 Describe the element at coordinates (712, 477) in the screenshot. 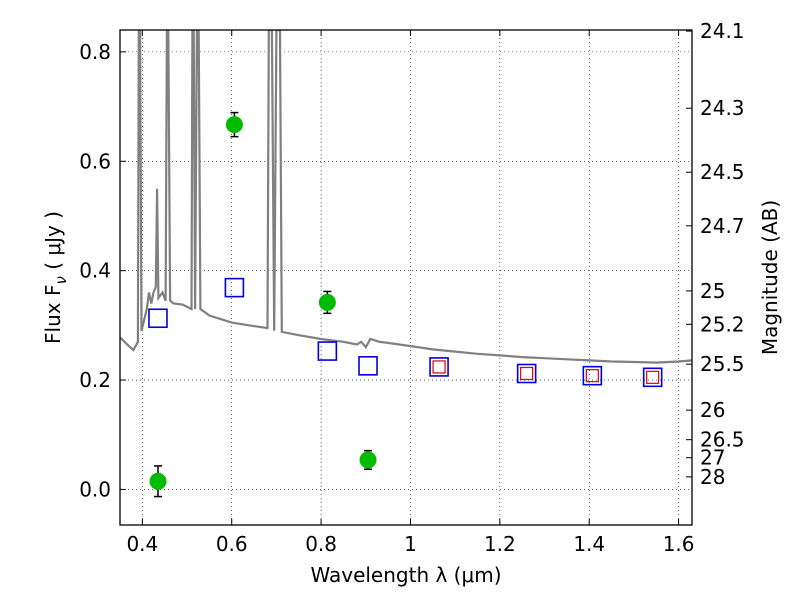

I see `y2-tick-label: 28` at that location.